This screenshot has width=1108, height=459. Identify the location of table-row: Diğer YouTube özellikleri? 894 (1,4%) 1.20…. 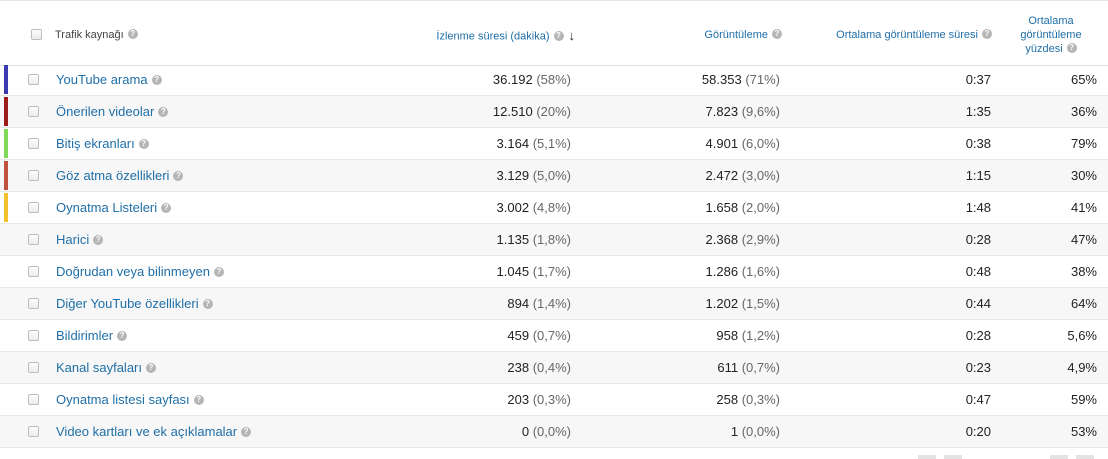
(554, 304).